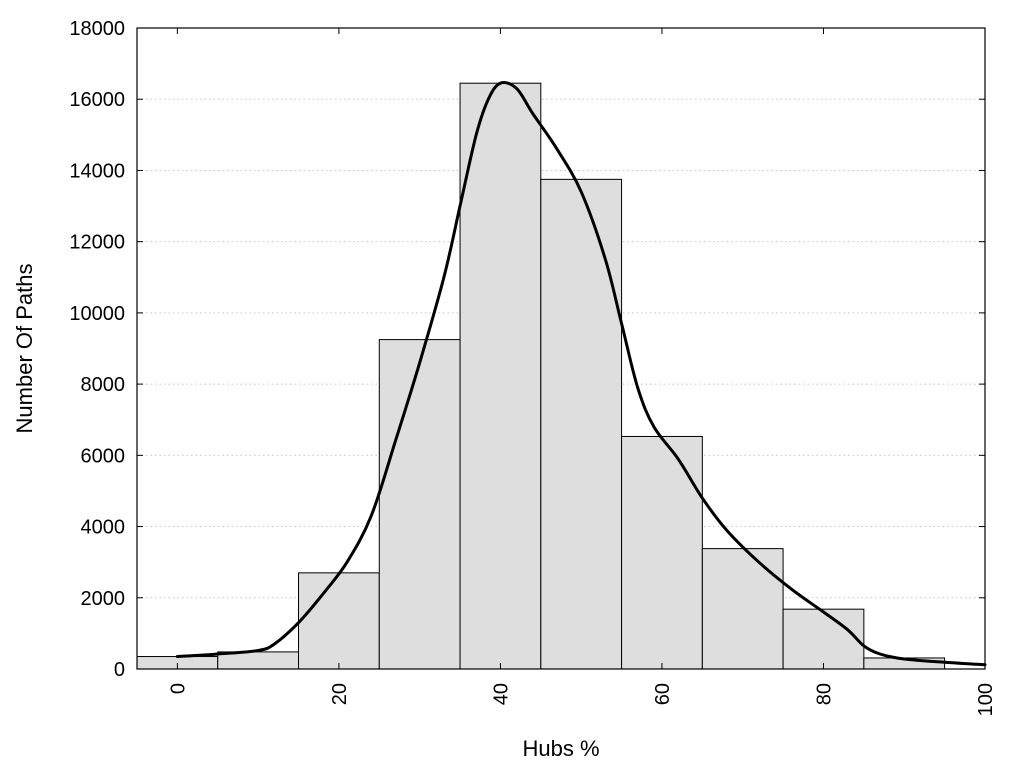 The image size is (1024, 768). Describe the element at coordinates (663, 694) in the screenshot. I see `x-tick-label: 60` at that location.